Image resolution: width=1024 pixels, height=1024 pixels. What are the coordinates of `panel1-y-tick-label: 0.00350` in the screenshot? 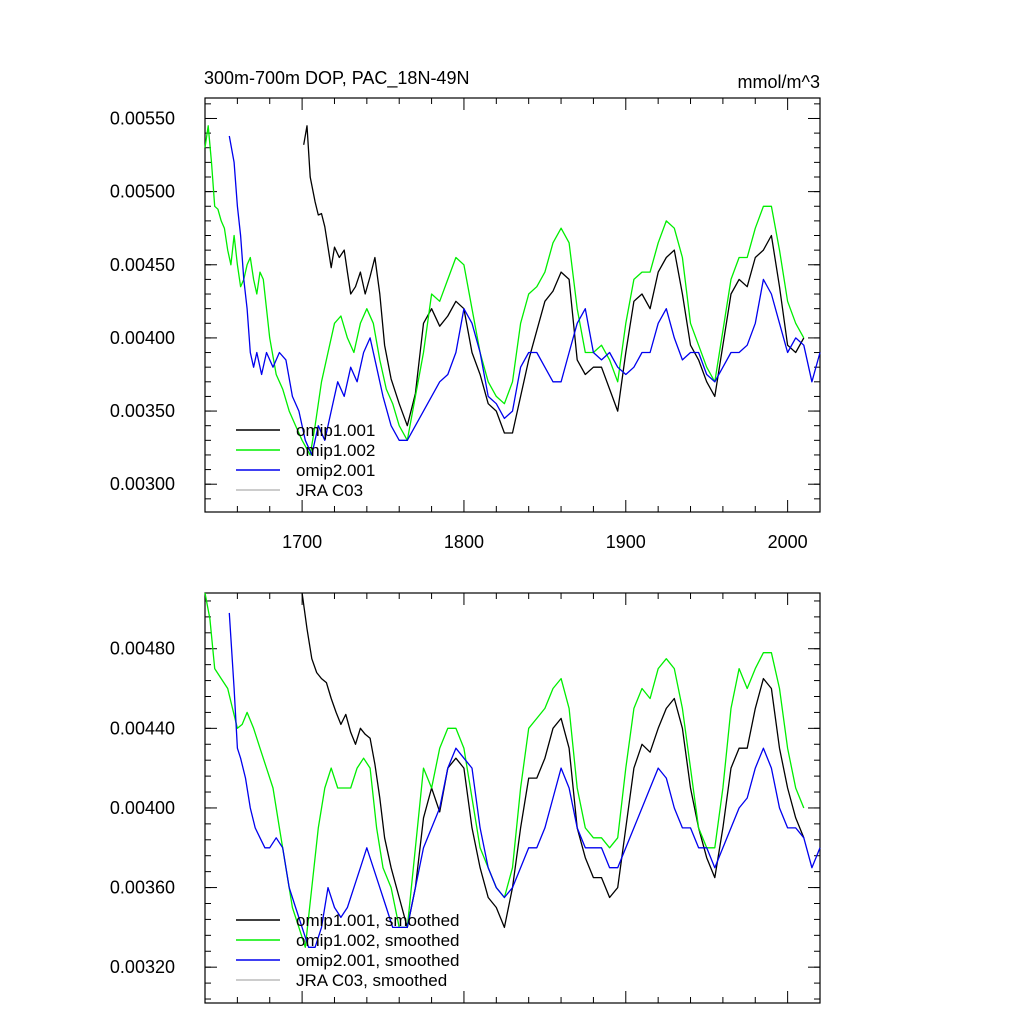 It's located at (142, 411).